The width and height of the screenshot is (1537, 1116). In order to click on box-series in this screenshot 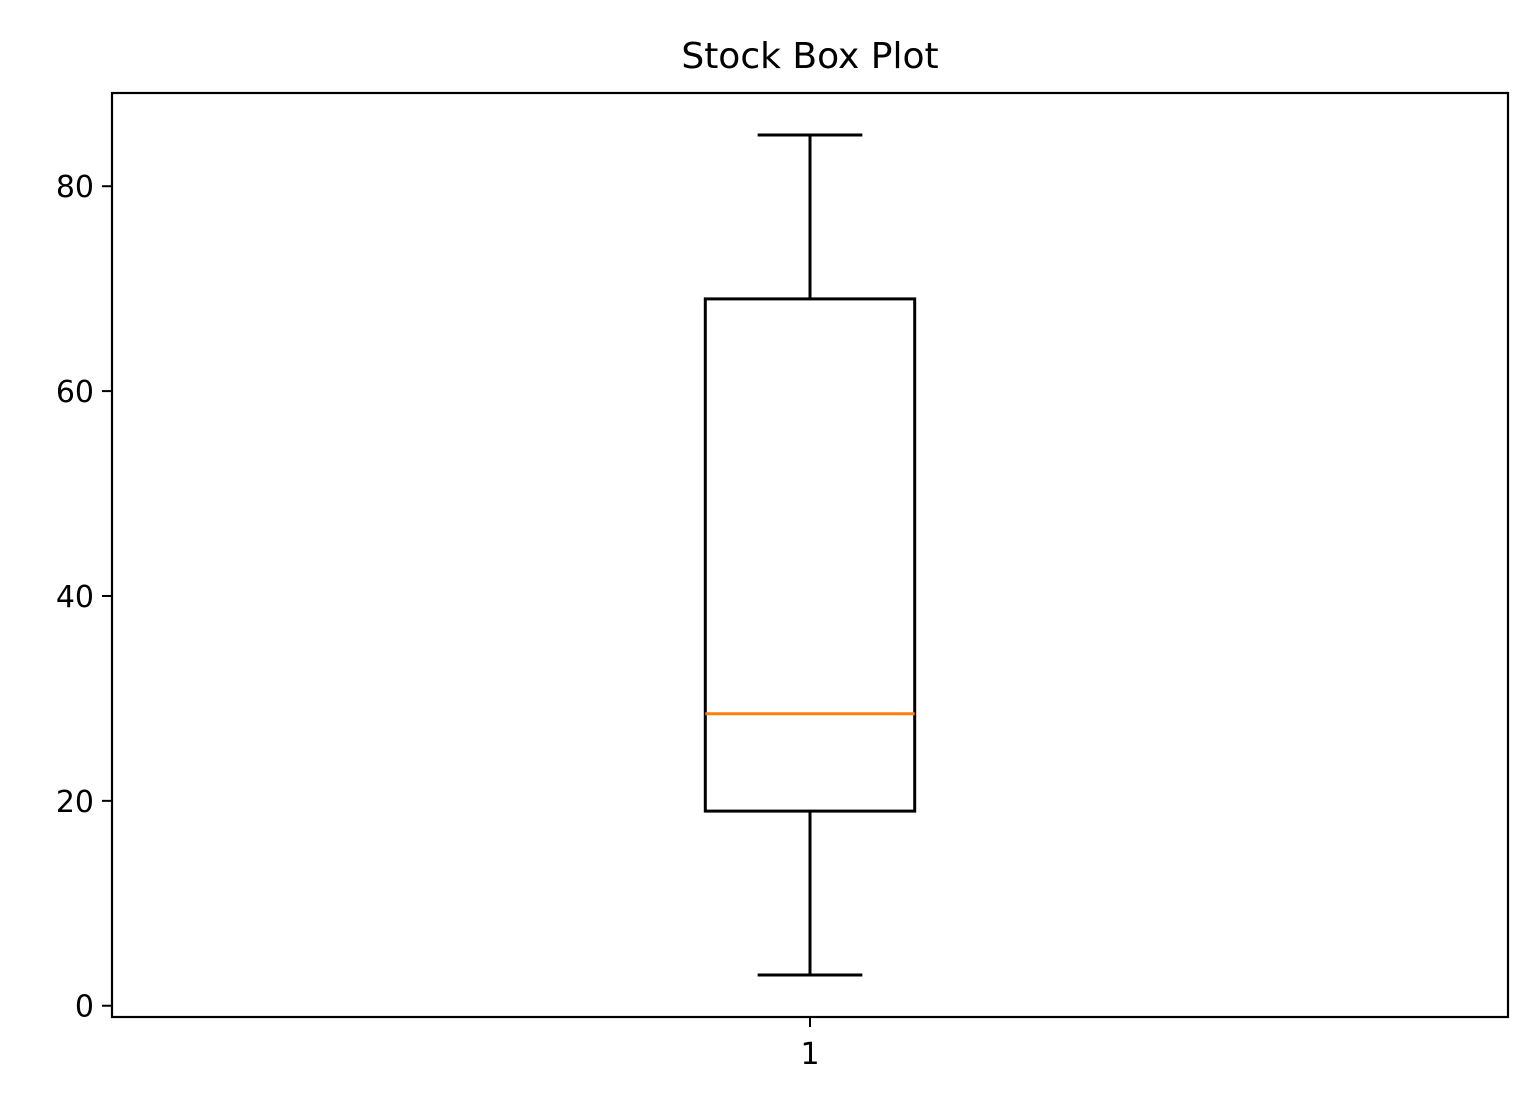, I will do `click(810, 555)`.